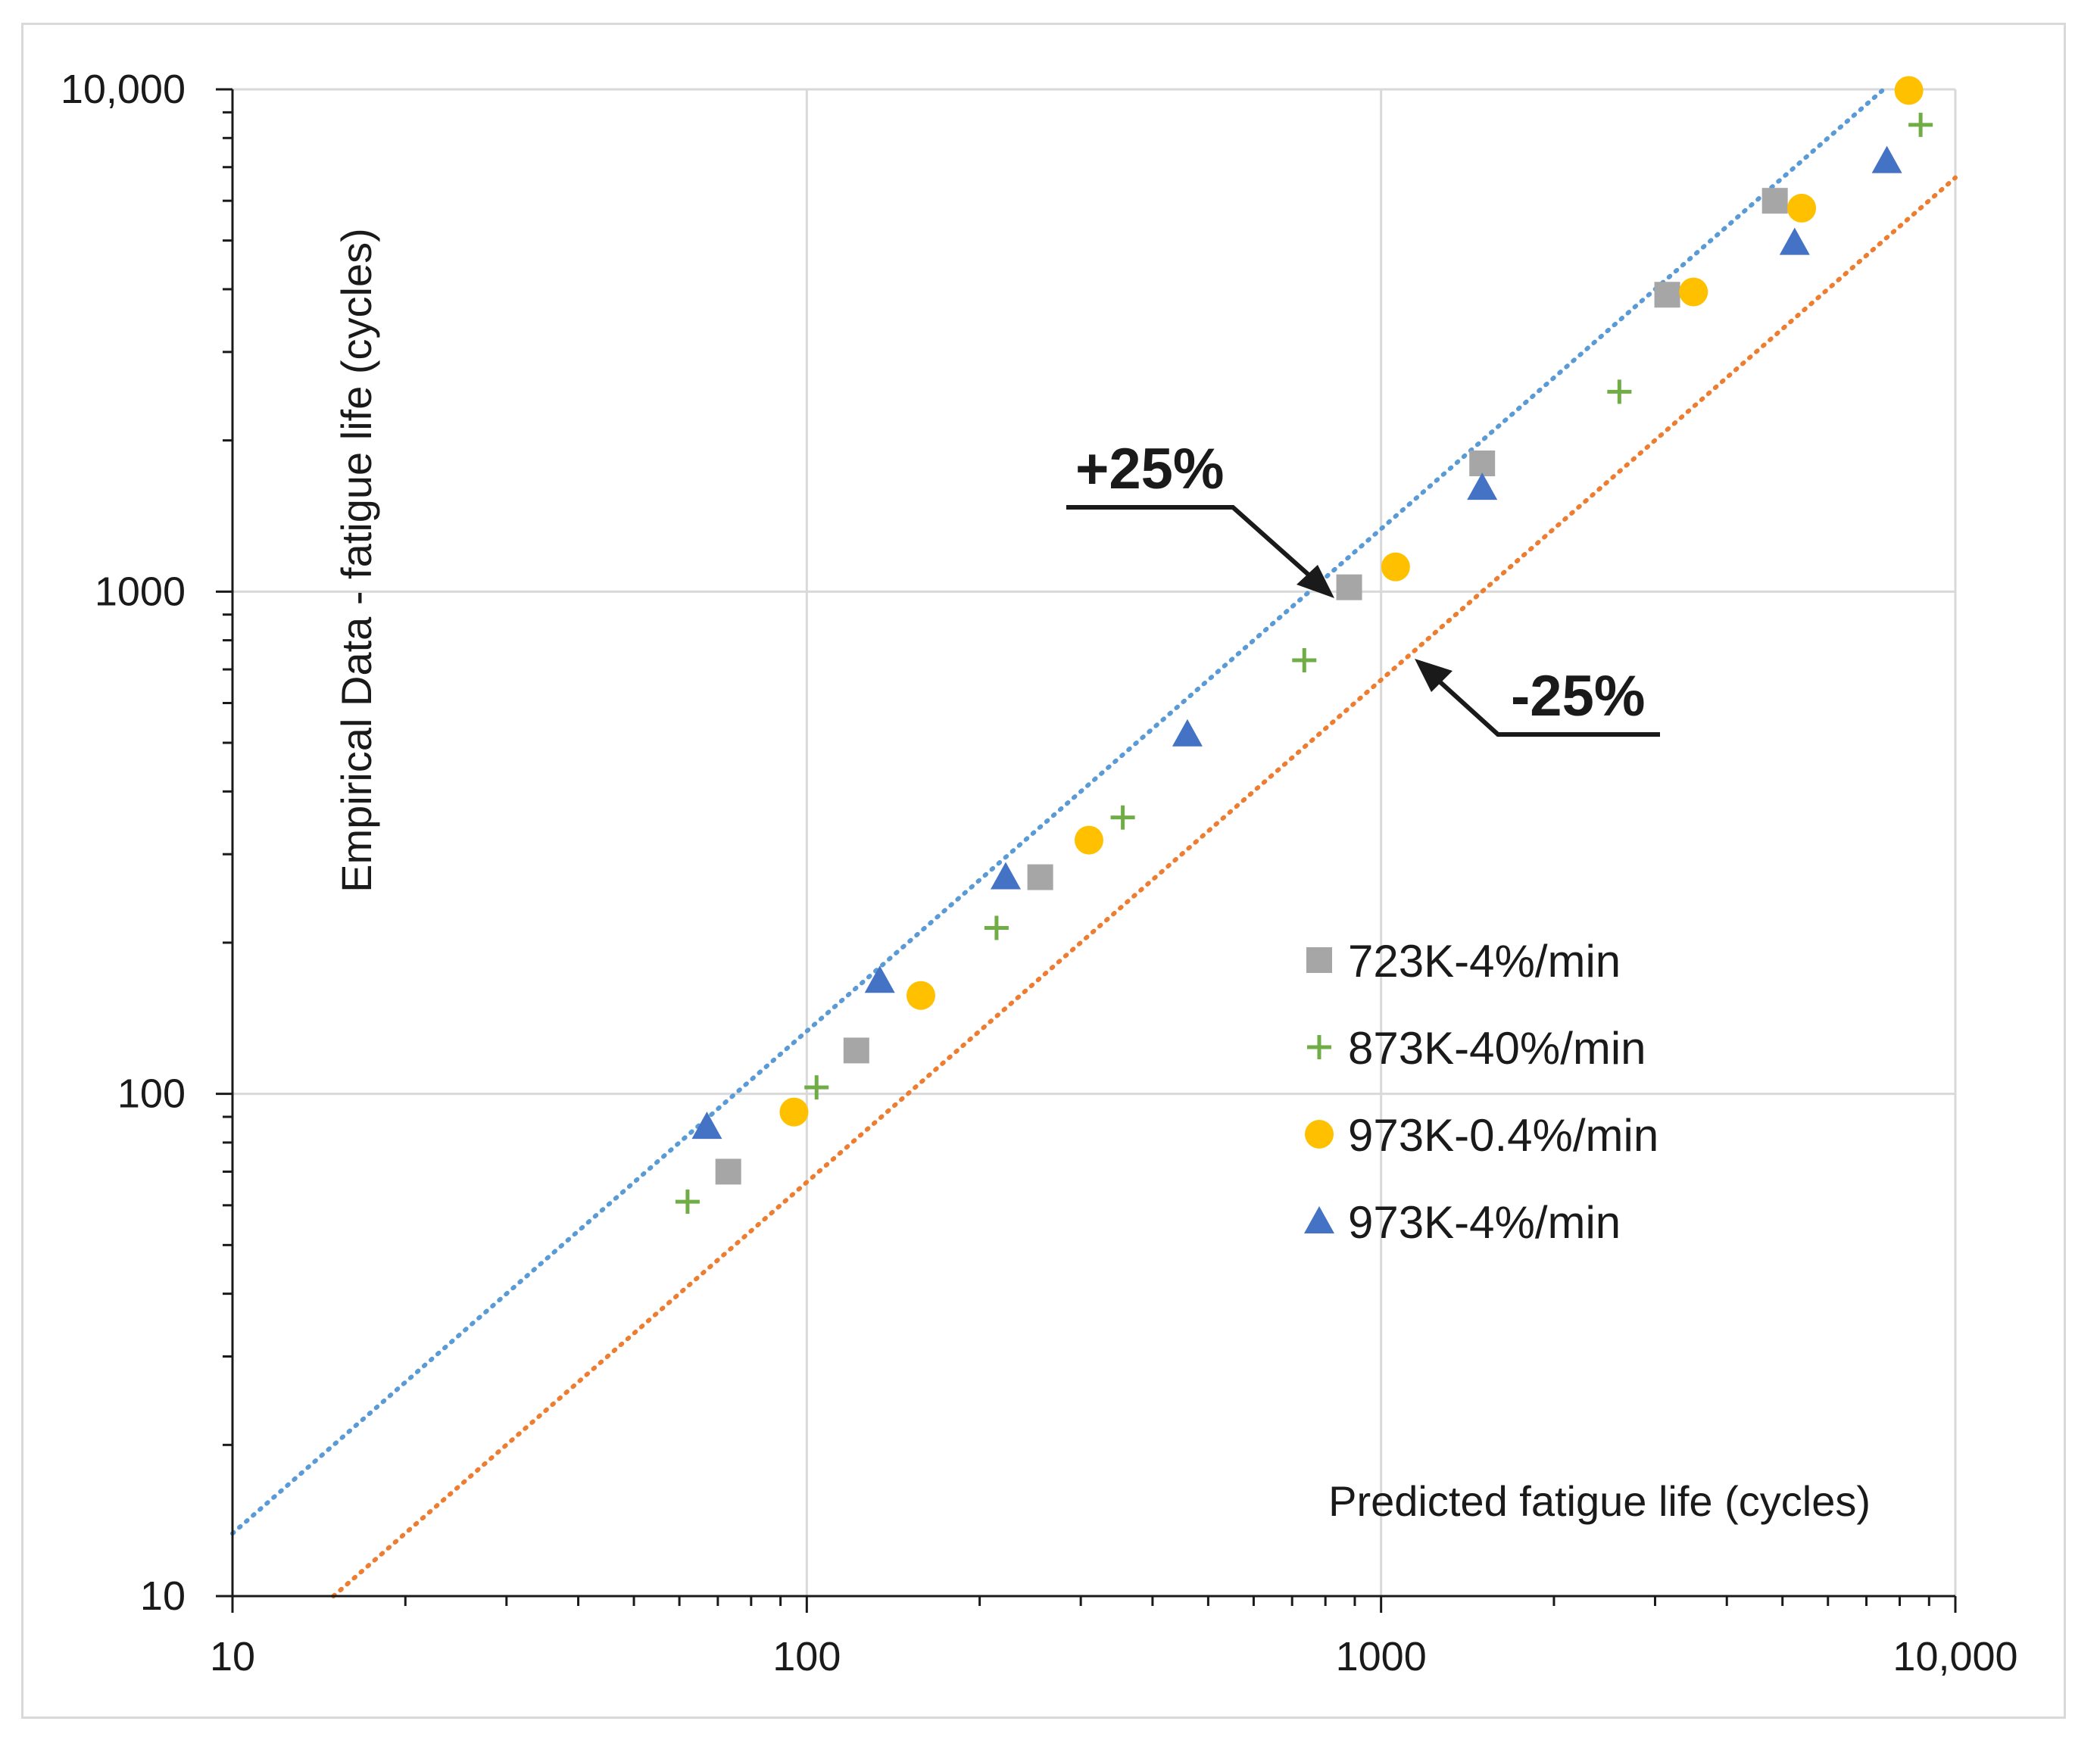 Image resolution: width=2100 pixels, height=1743 pixels. I want to click on legend-marker-square, so click(1319, 960).